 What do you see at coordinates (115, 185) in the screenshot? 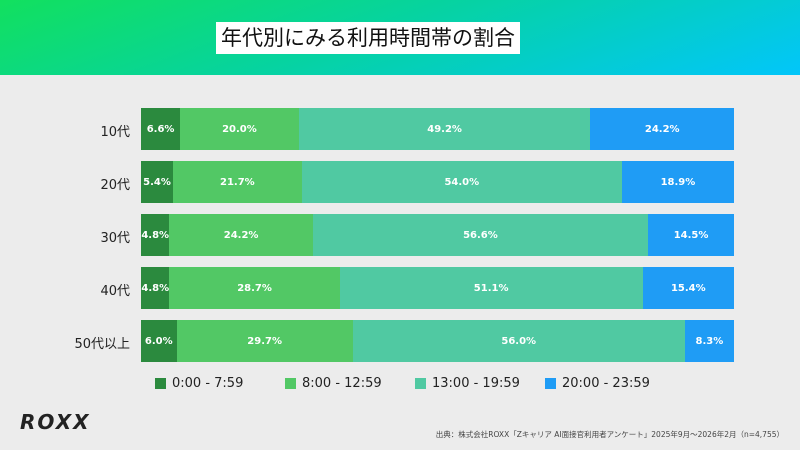
I see `category-label: 20代` at bounding box center [115, 185].